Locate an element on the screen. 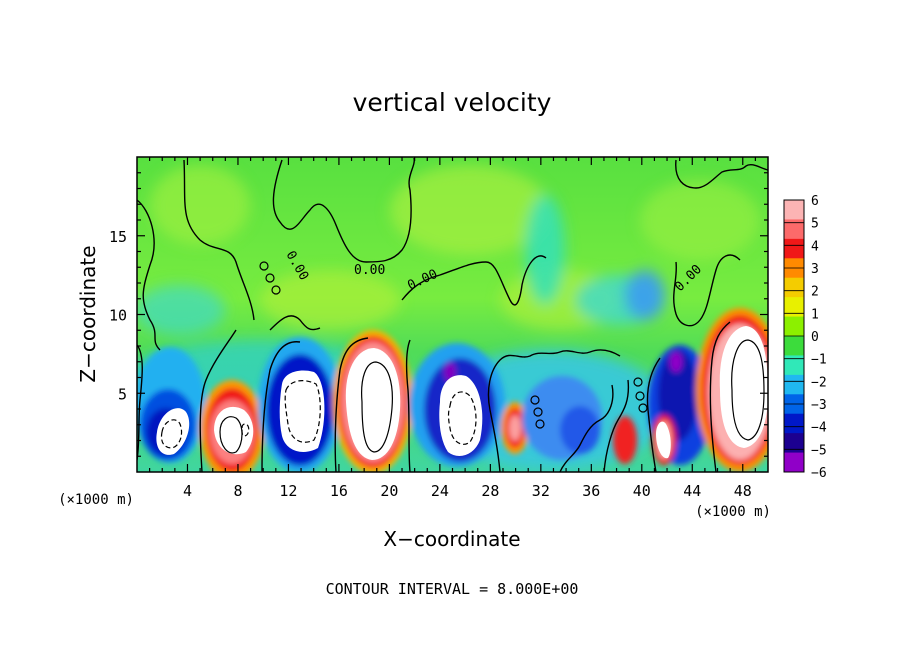  y-tick-label: 5 is located at coordinates (122, 394).